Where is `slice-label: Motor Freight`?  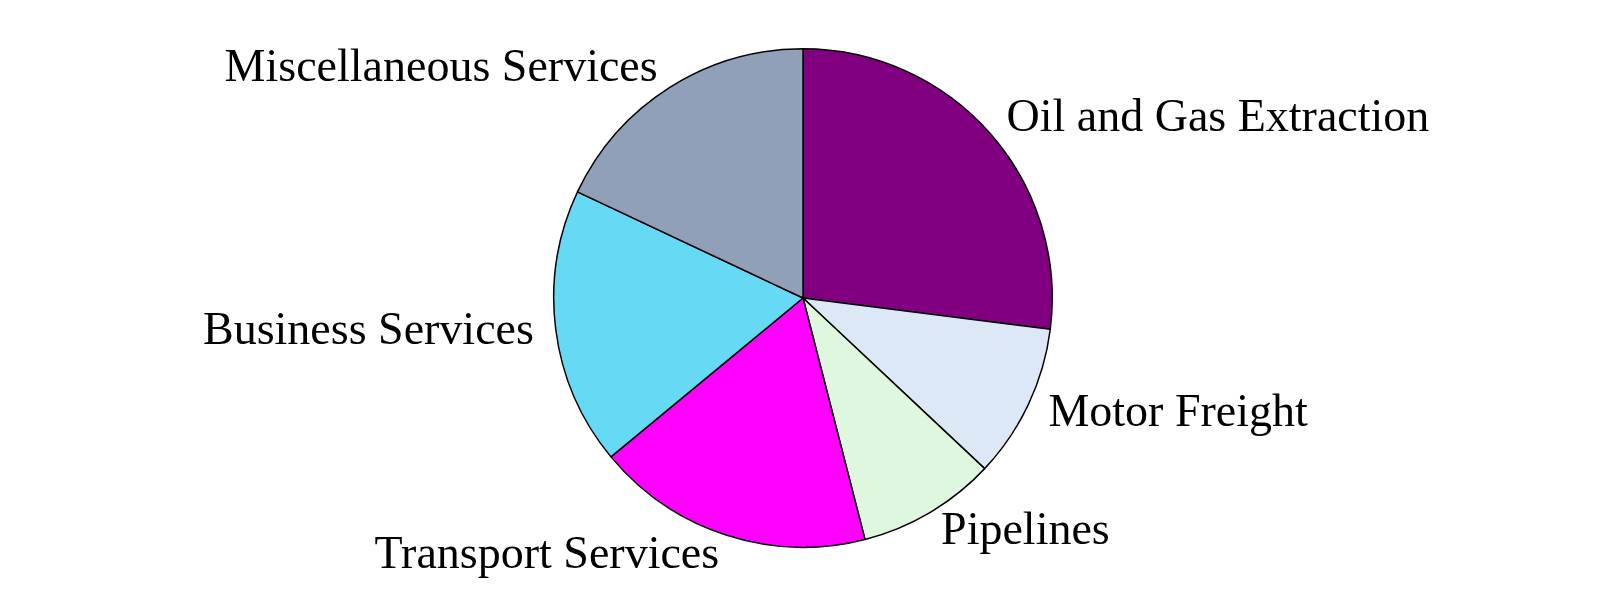 slice-label: Motor Freight is located at coordinates (1178, 410).